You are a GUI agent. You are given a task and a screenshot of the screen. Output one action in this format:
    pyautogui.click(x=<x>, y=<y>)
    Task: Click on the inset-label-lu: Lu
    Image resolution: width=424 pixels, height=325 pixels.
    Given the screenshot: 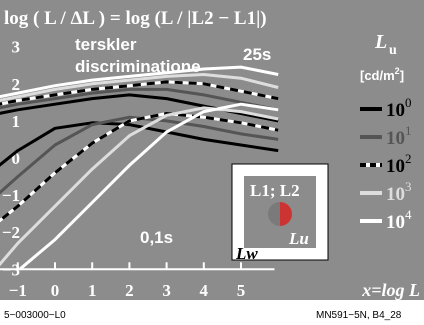 What is the action you would take?
    pyautogui.click(x=298, y=238)
    